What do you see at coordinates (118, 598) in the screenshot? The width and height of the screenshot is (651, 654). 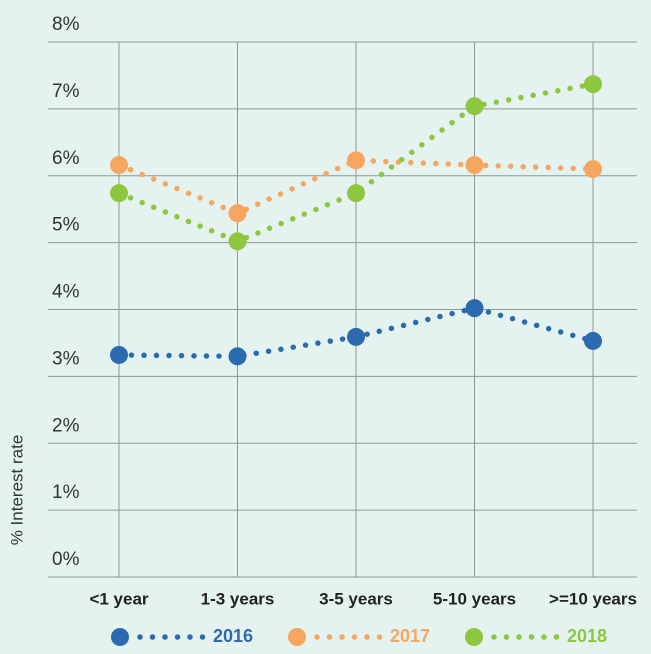 I see `x-tick-label: <1 year` at bounding box center [118, 598].